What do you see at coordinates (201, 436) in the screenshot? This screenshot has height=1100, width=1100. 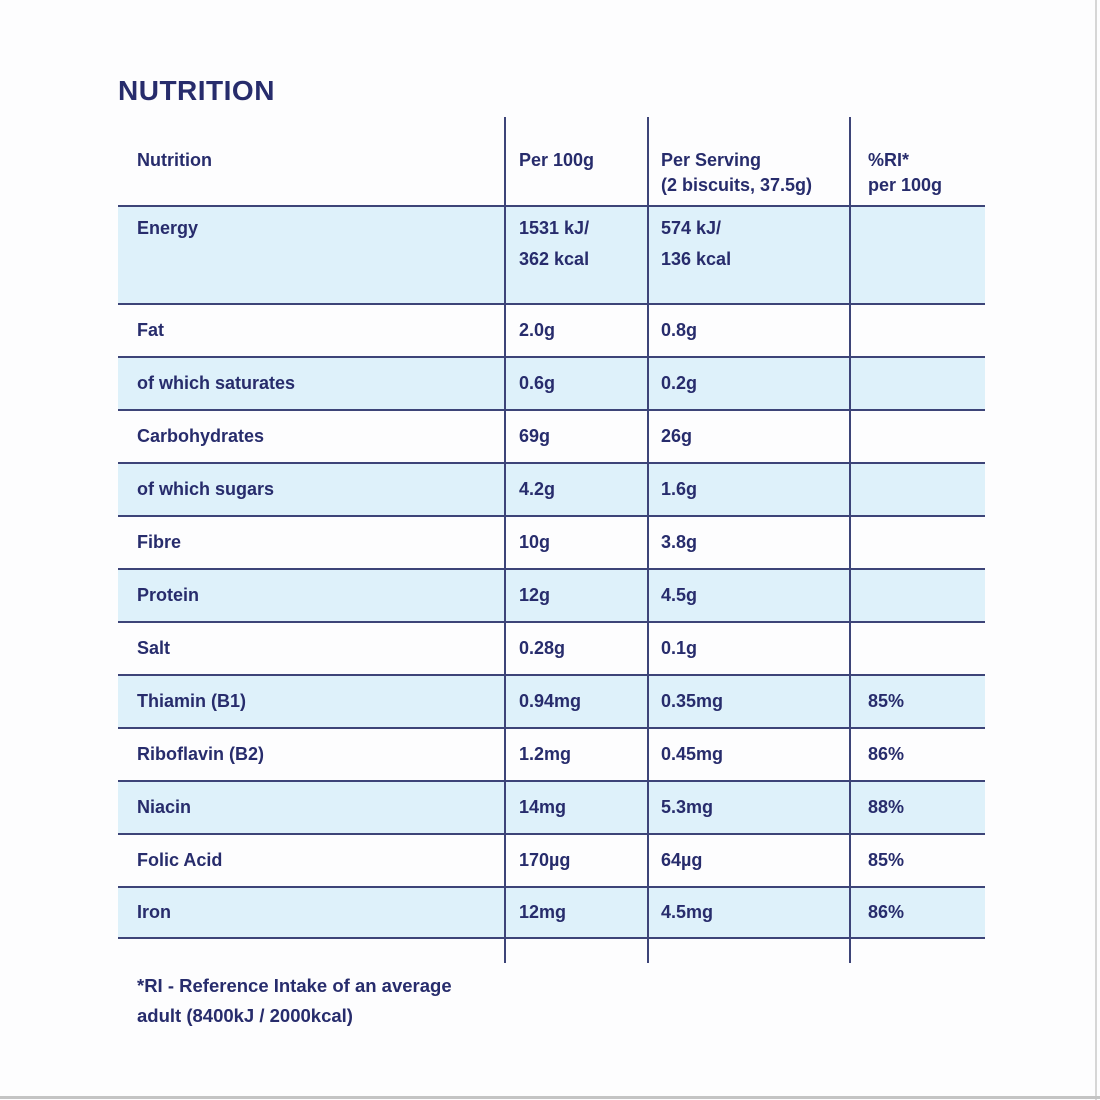 I see `nutrient-label: Carbohydrates` at bounding box center [201, 436].